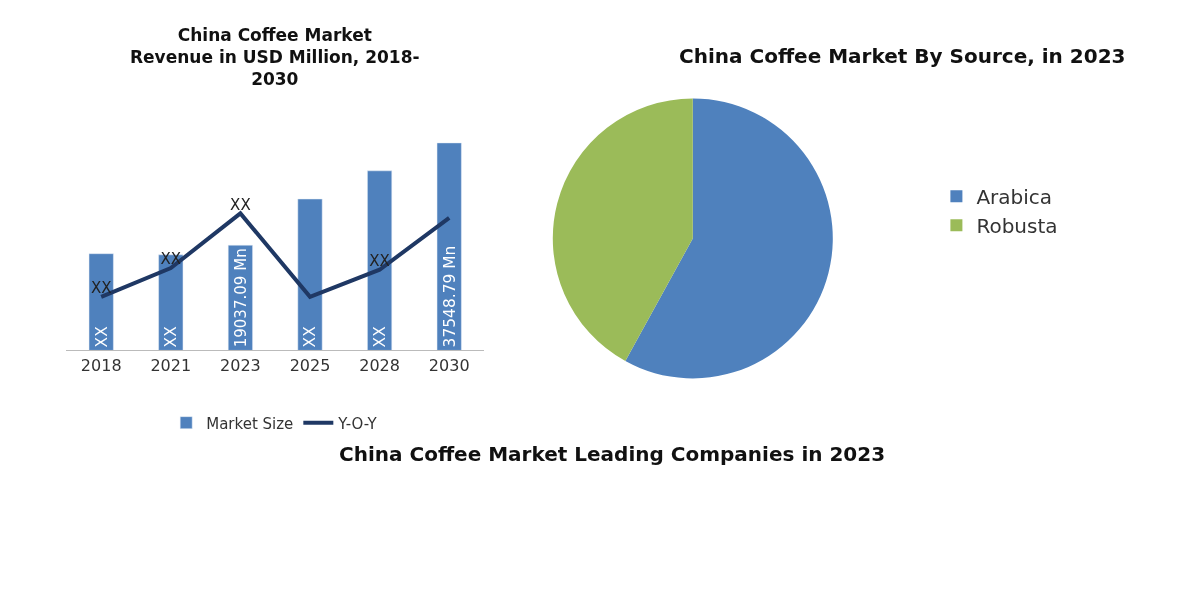 The width and height of the screenshot is (1200, 600). Describe the element at coordinates (240, 365) in the screenshot. I see `x-tick-label: 2023` at that location.